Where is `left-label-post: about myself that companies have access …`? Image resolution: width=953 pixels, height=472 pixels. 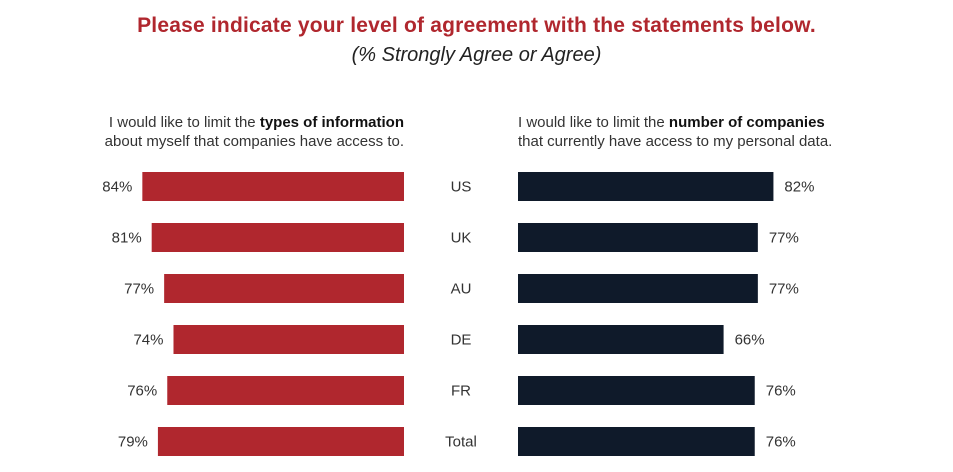
left-label-post: about myself that companies have access … is located at coordinates (254, 141).